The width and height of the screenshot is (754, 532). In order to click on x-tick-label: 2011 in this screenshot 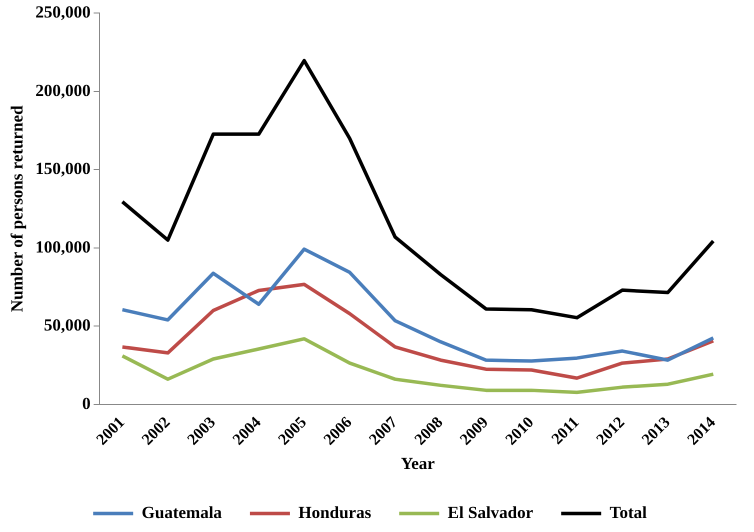, I will do `click(565, 431)`.